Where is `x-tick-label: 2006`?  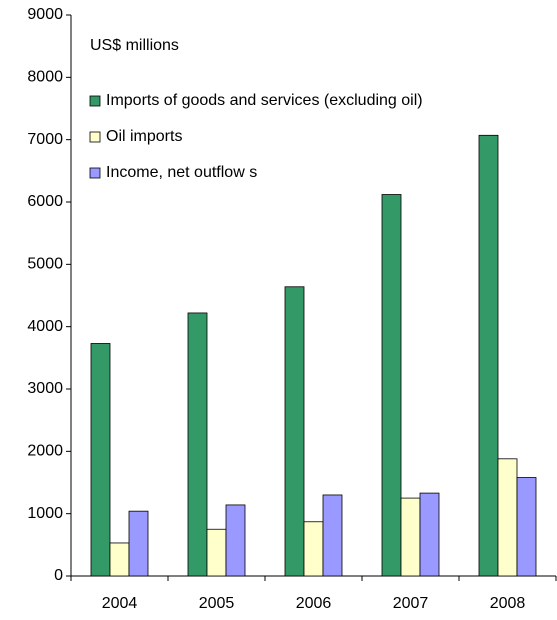
x-tick-label: 2006 is located at coordinates (314, 603).